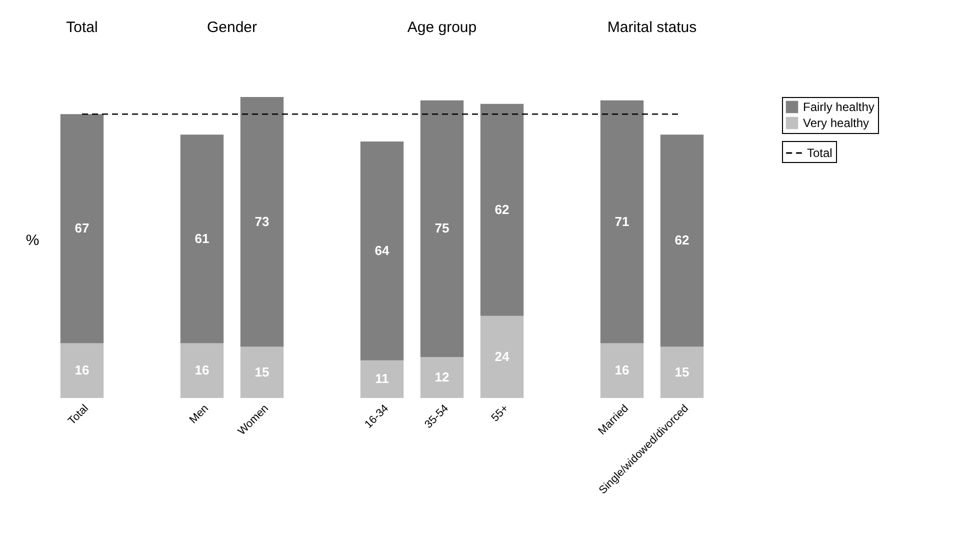 Image resolution: width=972 pixels, height=545 pixels. I want to click on data-label: 64, so click(382, 250).